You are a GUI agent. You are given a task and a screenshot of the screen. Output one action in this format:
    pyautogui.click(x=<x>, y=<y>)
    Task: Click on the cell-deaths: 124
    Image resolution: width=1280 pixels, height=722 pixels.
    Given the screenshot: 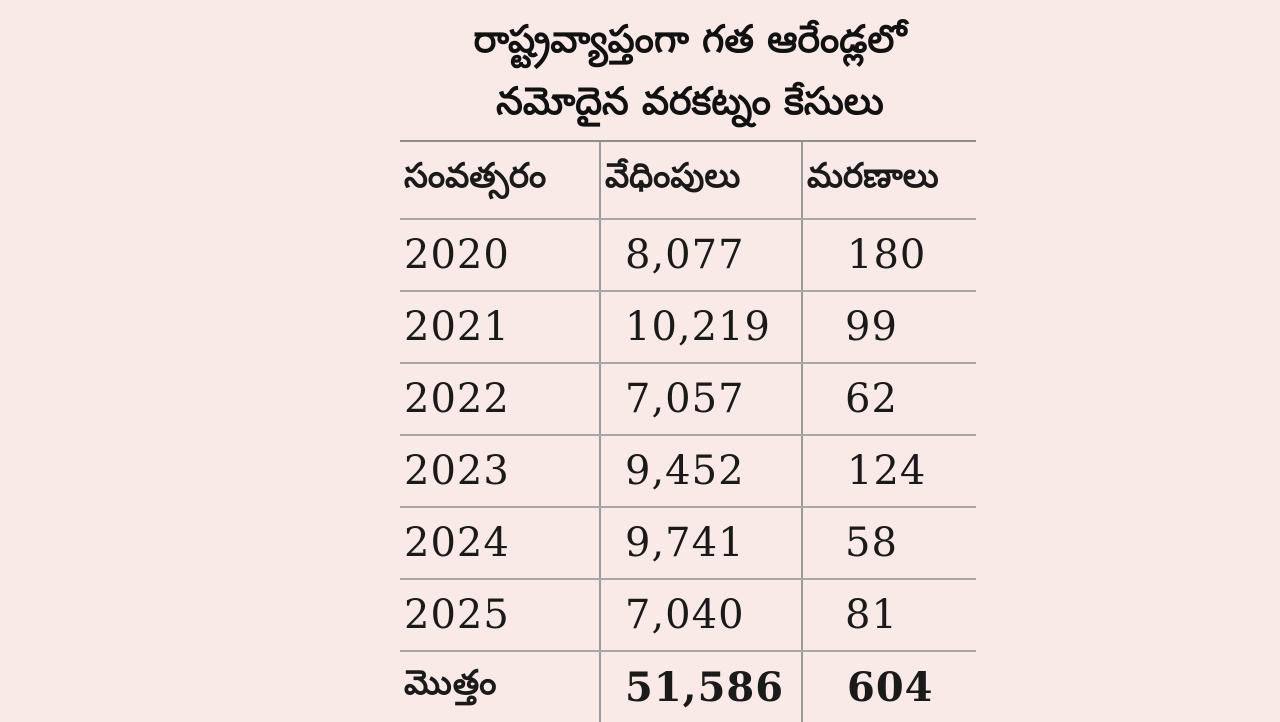 What is the action you would take?
    pyautogui.click(x=888, y=471)
    